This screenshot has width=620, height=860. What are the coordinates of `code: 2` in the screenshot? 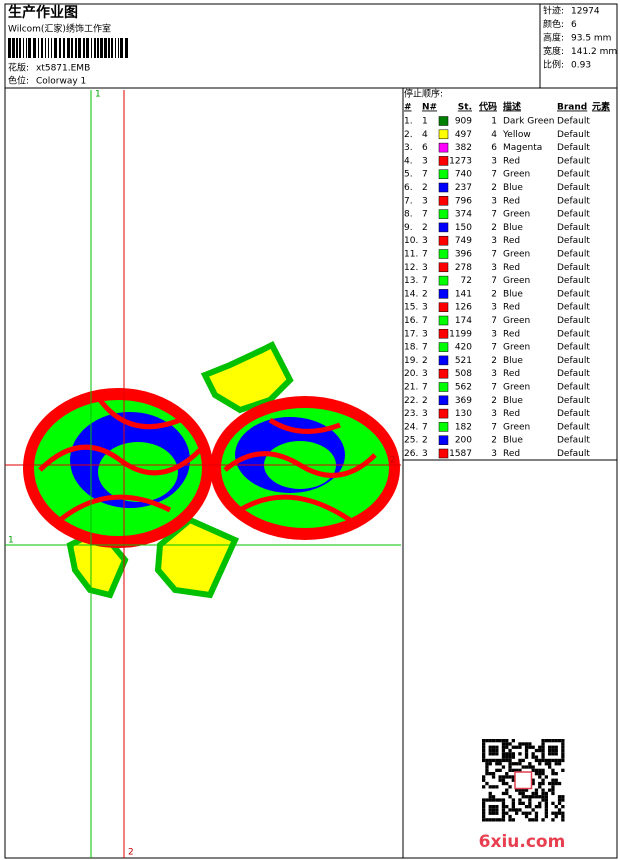 It's located at (494, 401).